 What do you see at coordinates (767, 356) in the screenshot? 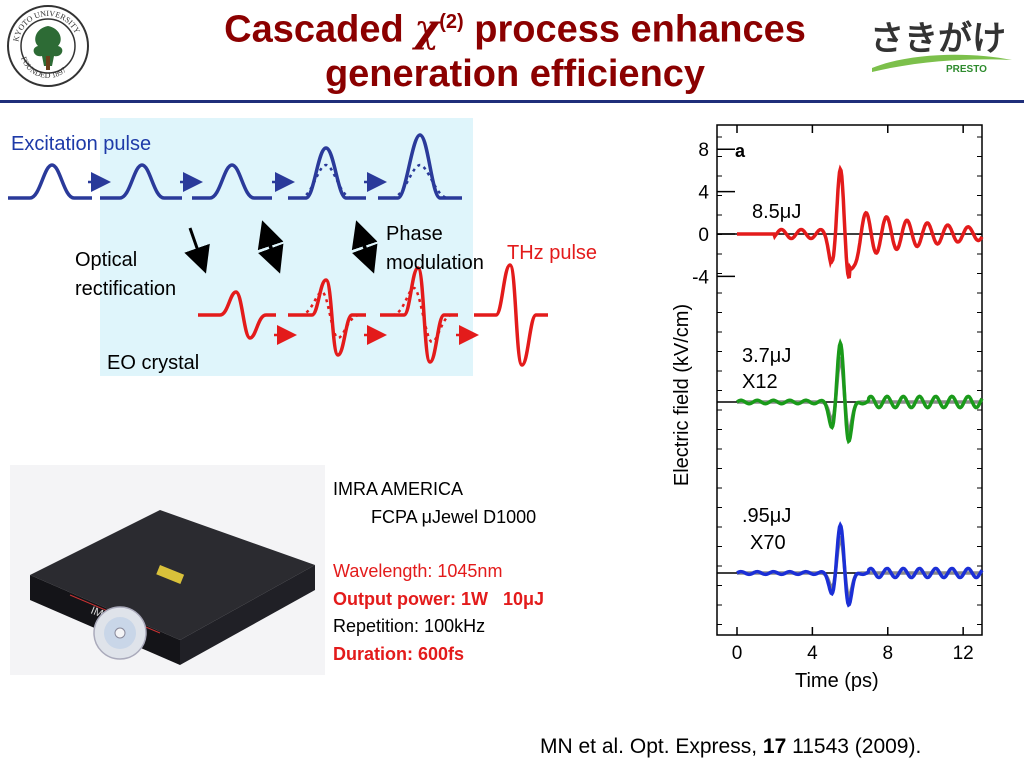
I see `pulse-energy-label: 3.7μJ` at bounding box center [767, 356].